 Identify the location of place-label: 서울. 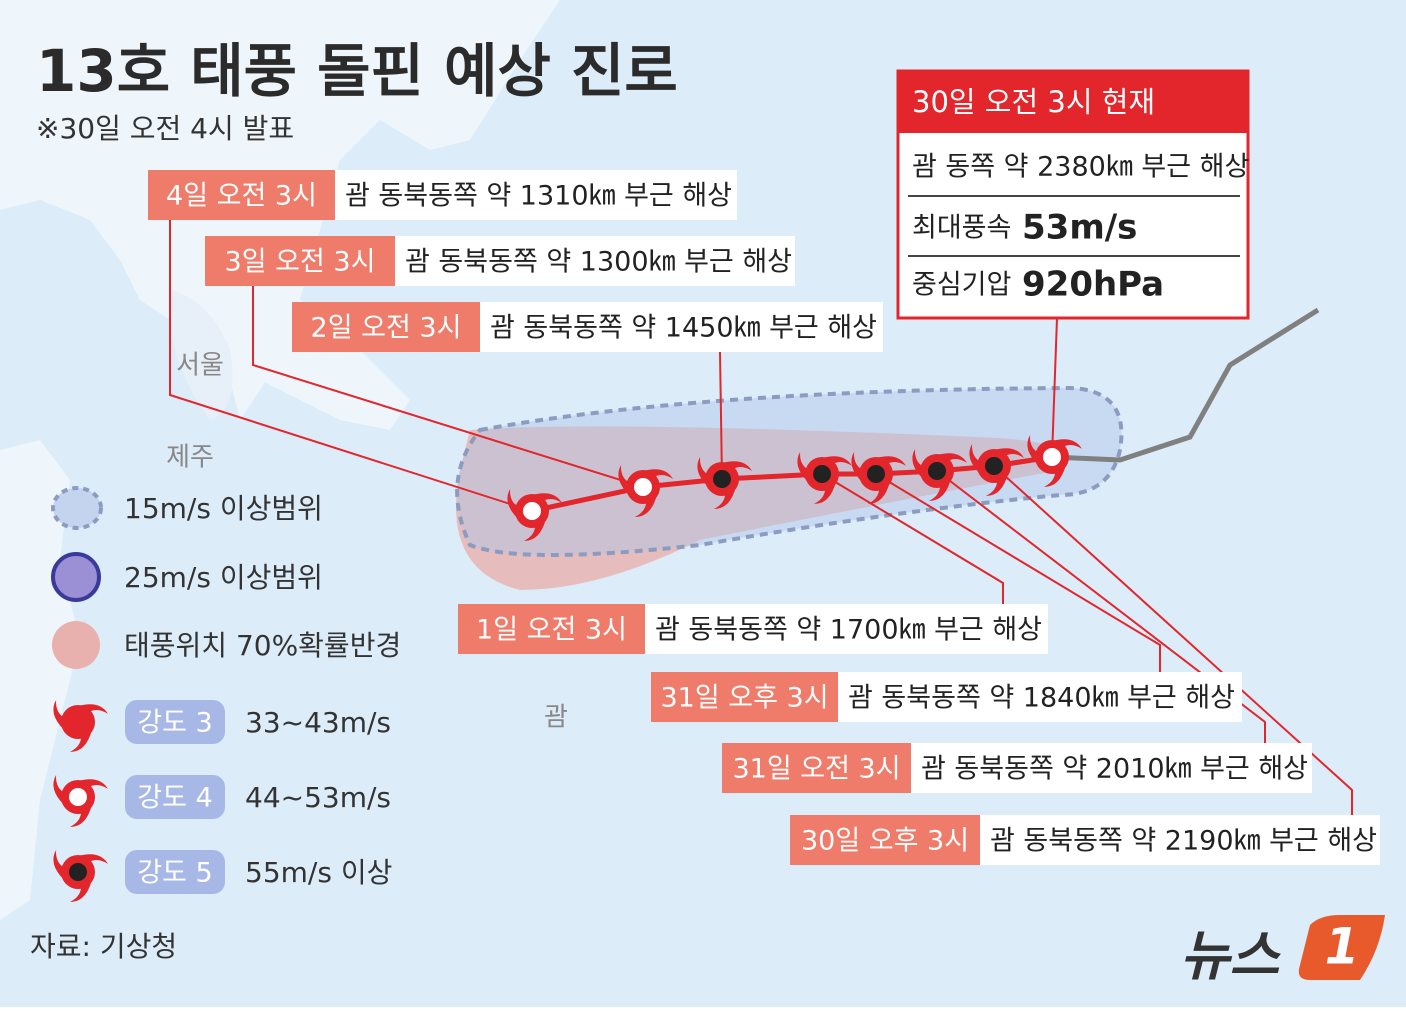
(200, 366).